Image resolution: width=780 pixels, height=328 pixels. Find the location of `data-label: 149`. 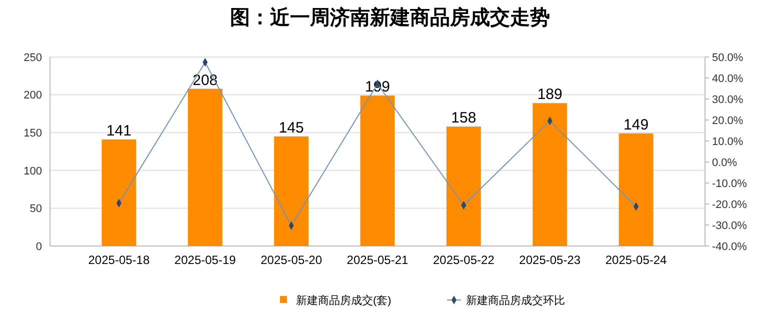

data-label: 149 is located at coordinates (636, 125).